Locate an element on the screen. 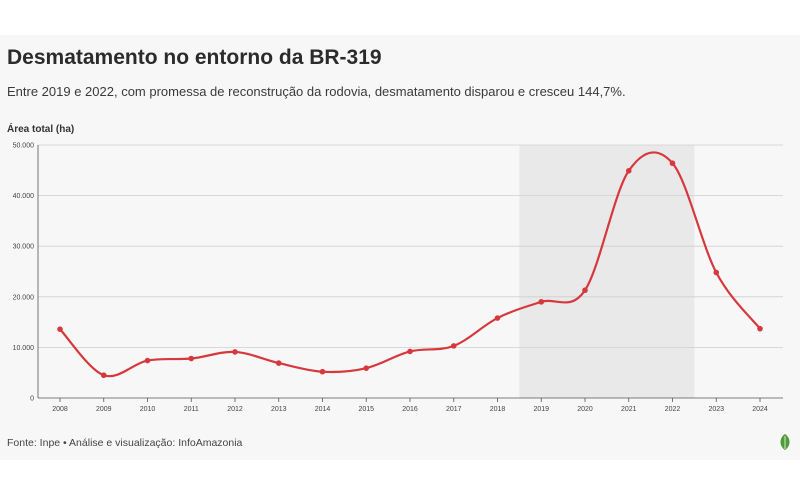 This screenshot has height=500, width=800. data-point-2020 is located at coordinates (585, 290).